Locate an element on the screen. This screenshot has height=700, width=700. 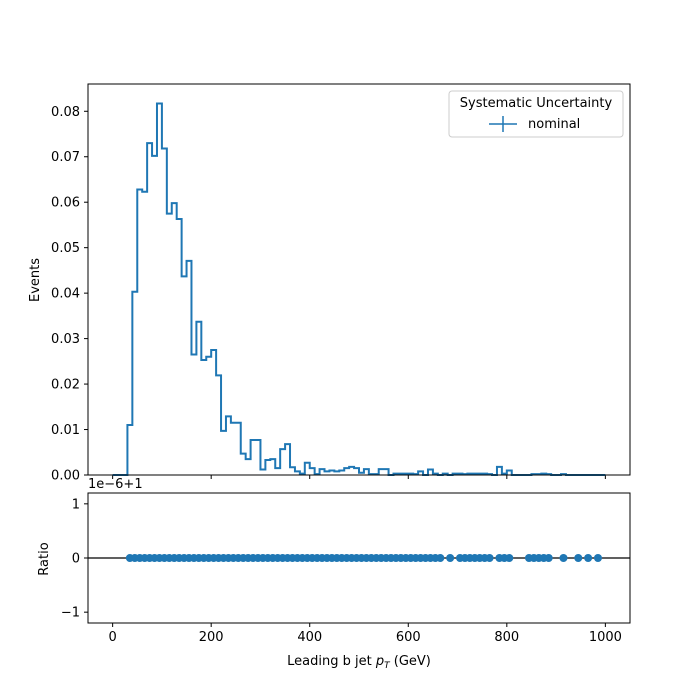
main-y-tick-label: 0.02 is located at coordinates (65, 385).